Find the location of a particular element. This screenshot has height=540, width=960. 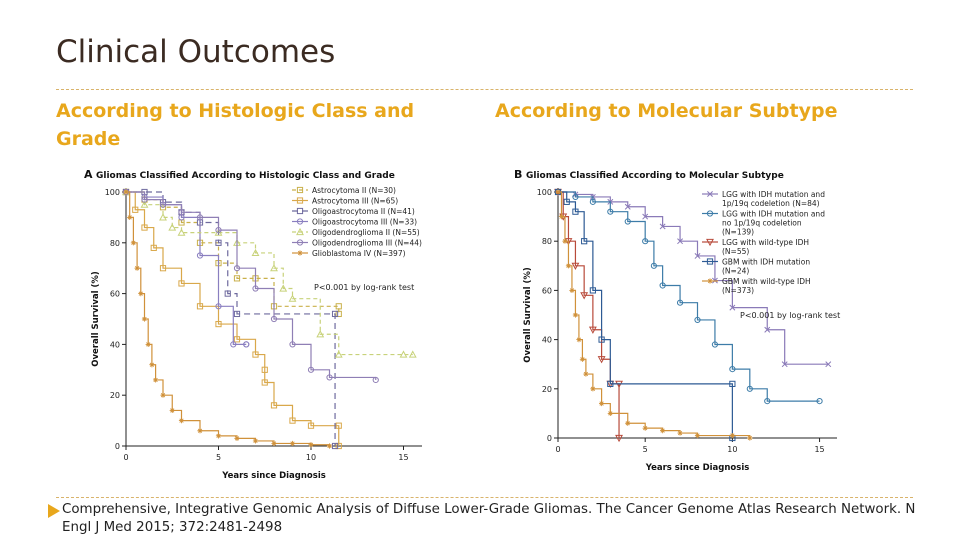

y-tick-label: 0 is located at coordinates (117, 446).